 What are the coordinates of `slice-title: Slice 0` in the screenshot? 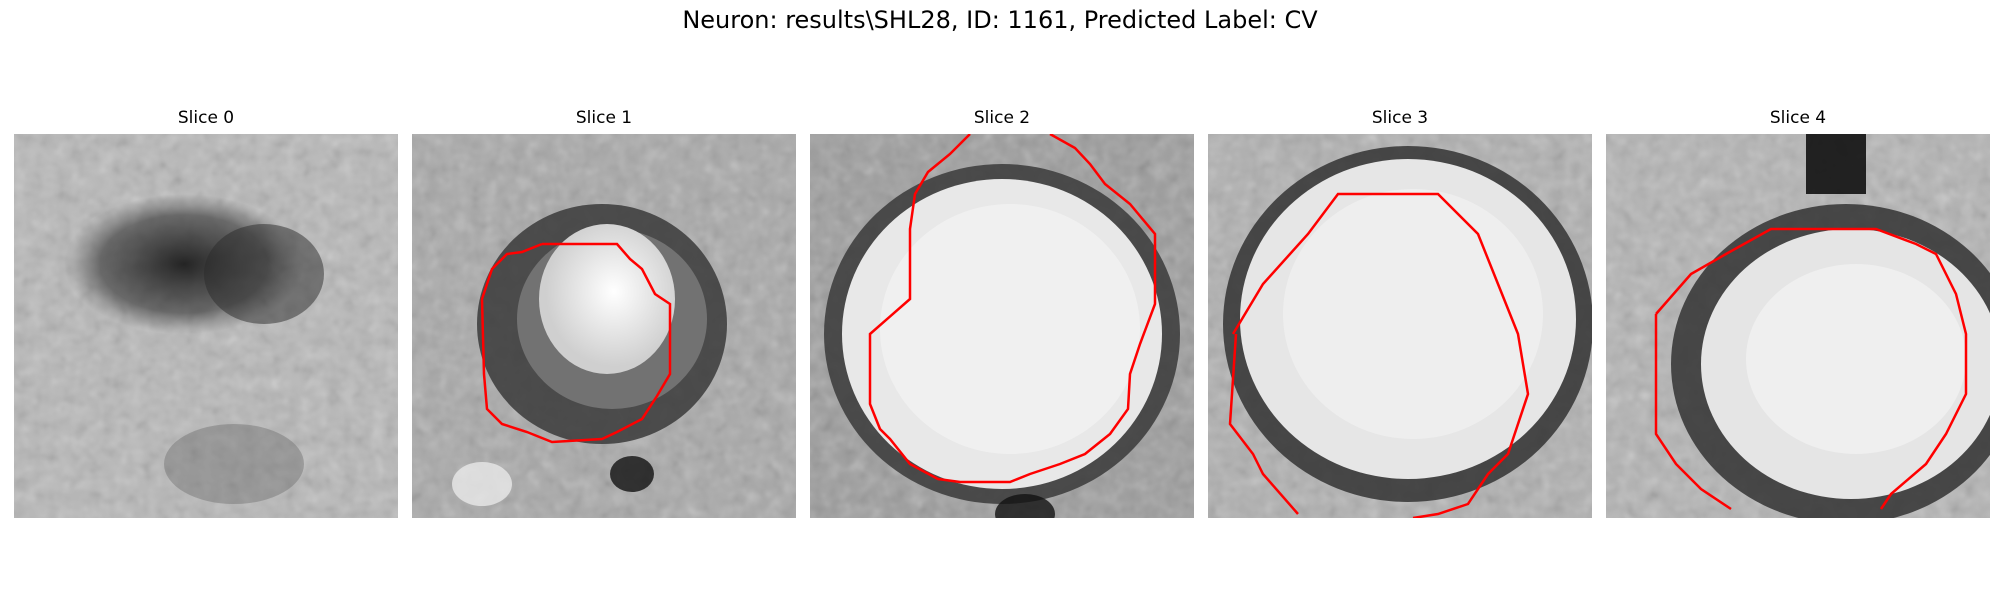 It's located at (206, 118).